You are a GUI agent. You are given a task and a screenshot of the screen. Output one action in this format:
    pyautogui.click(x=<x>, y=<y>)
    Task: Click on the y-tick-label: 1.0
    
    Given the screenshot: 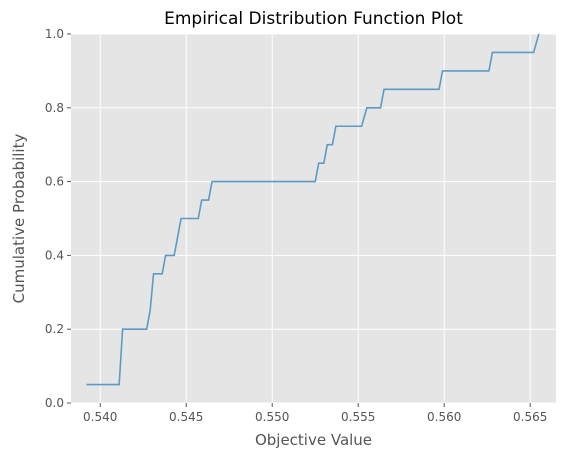 What is the action you would take?
    pyautogui.click(x=54, y=34)
    